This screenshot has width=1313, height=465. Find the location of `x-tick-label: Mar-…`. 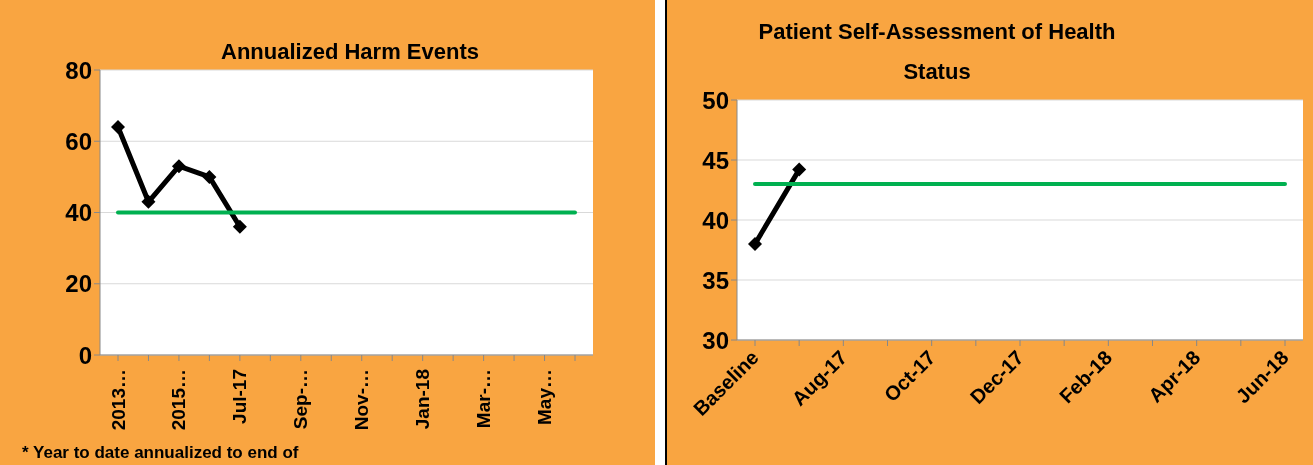

x-tick-label: Mar-… is located at coordinates (484, 399).